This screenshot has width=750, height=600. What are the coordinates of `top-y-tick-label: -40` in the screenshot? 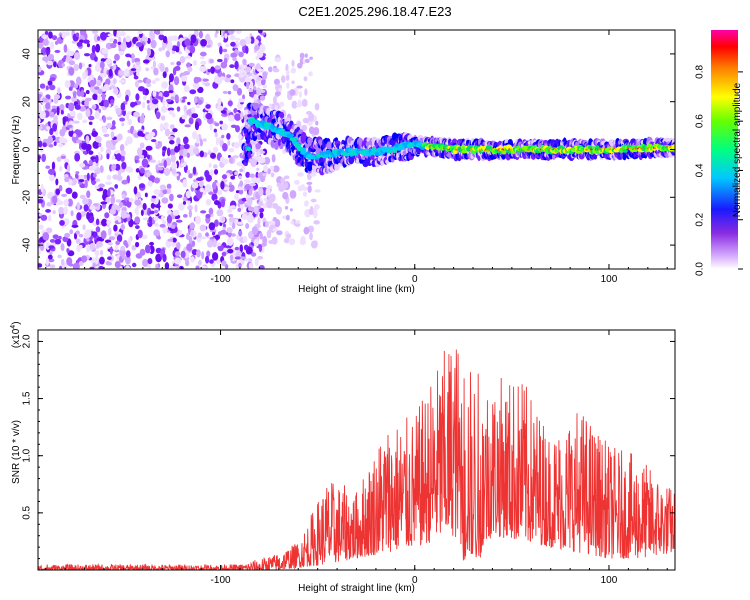 It's located at (27, 244).